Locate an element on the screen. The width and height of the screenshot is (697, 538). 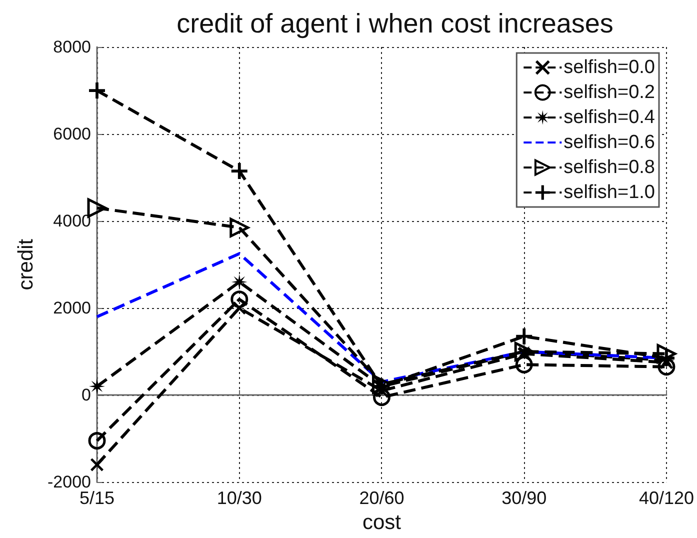
x-tick-label: 30/90 is located at coordinates (524, 498).